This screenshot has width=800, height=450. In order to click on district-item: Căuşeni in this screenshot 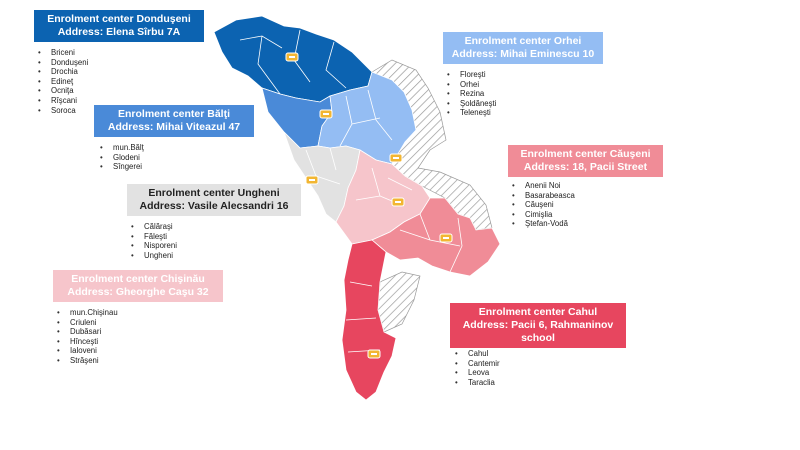, I will do `click(543, 205)`.